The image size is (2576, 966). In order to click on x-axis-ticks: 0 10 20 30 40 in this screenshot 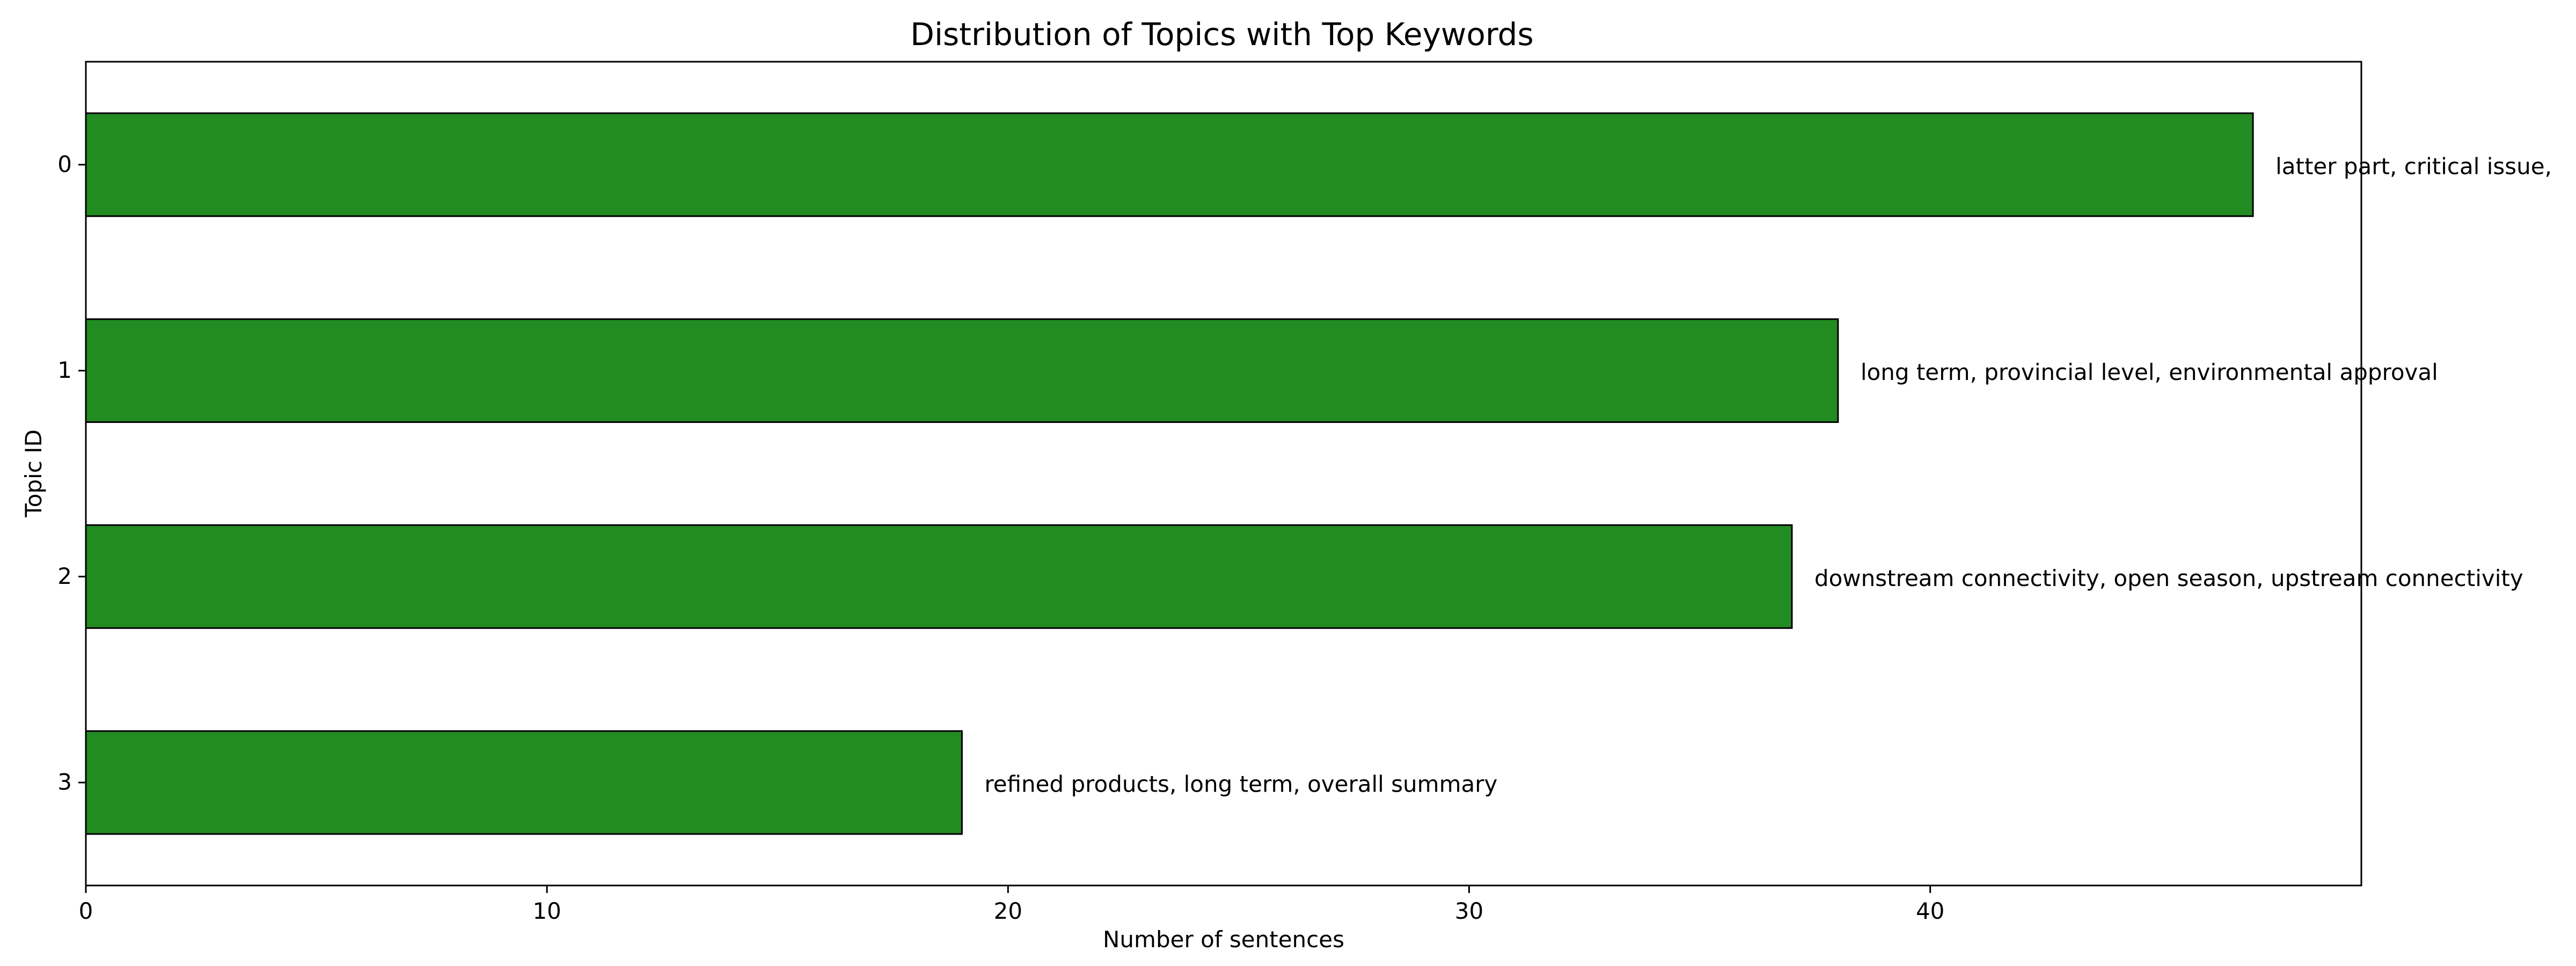, I will do `click(1011, 904)`.